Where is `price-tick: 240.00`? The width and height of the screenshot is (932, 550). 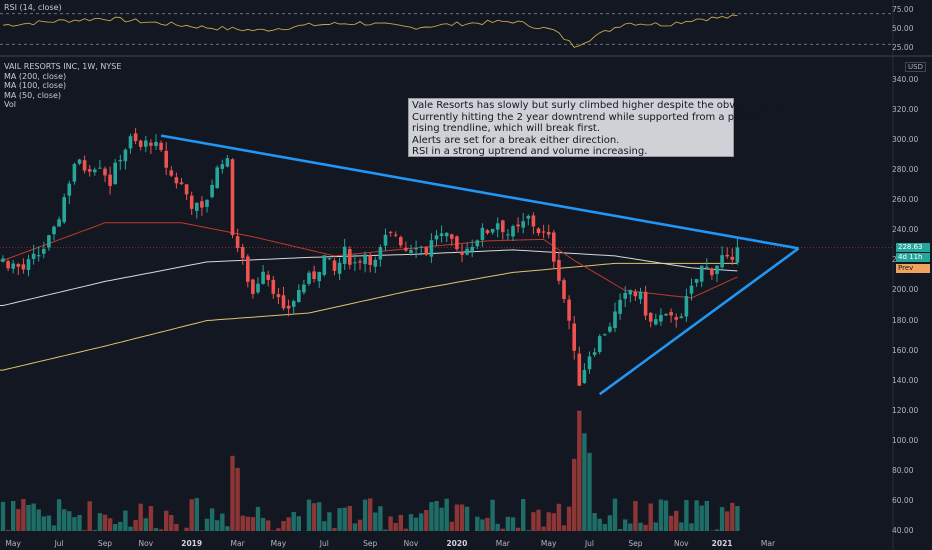
price-tick: 240.00 is located at coordinates (905, 230).